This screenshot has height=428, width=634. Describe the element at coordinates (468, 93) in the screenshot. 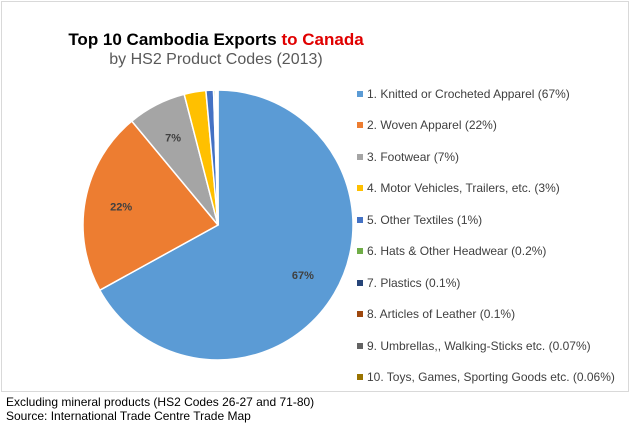

I see `legend-label-1: 1. Knitted or Crocheted Apparel (67%)` at that location.